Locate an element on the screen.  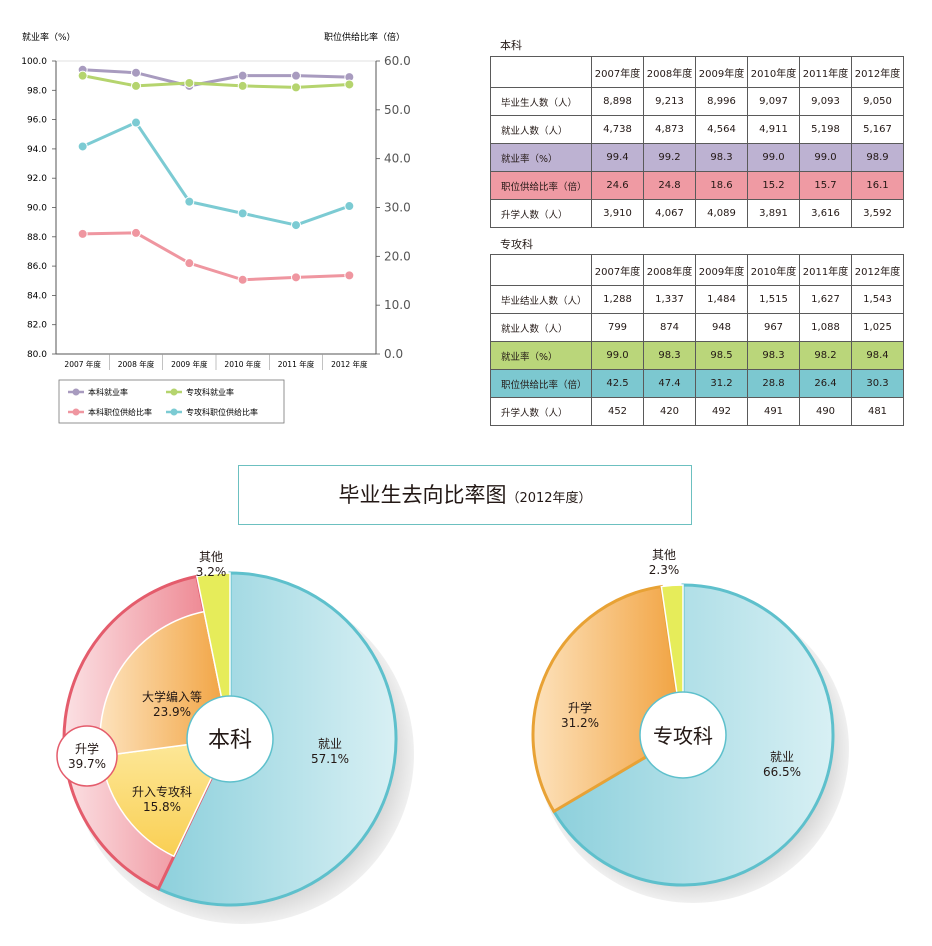
pie-center-label: 专攻科 is located at coordinates (683, 736).